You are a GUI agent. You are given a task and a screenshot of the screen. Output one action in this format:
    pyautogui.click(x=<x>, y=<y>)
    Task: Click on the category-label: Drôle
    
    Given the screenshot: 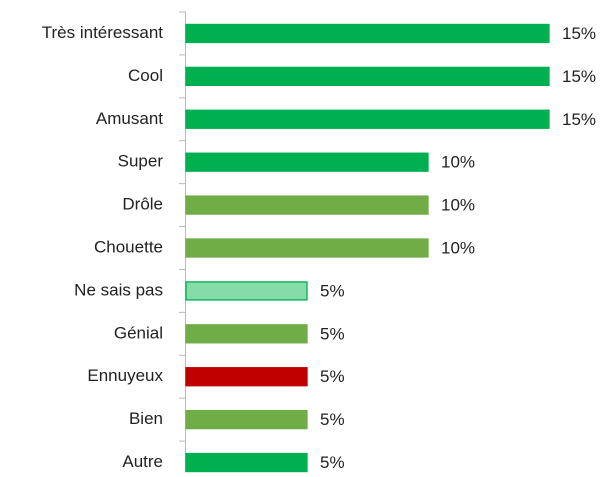 What is the action you would take?
    pyautogui.click(x=142, y=204)
    